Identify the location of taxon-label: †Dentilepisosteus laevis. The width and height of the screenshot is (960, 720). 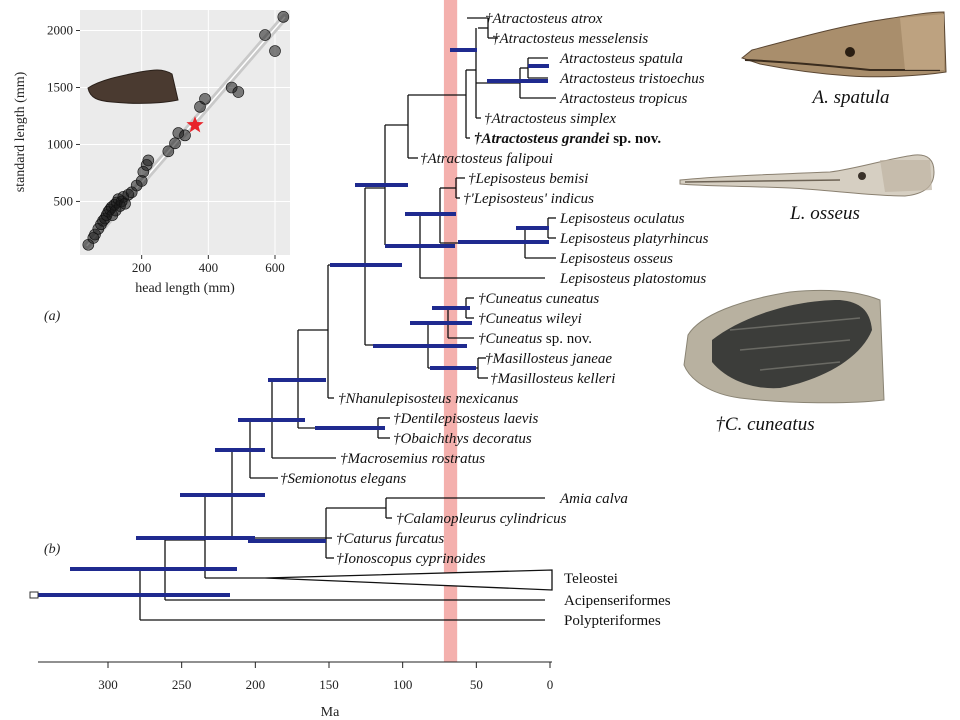
(466, 419).